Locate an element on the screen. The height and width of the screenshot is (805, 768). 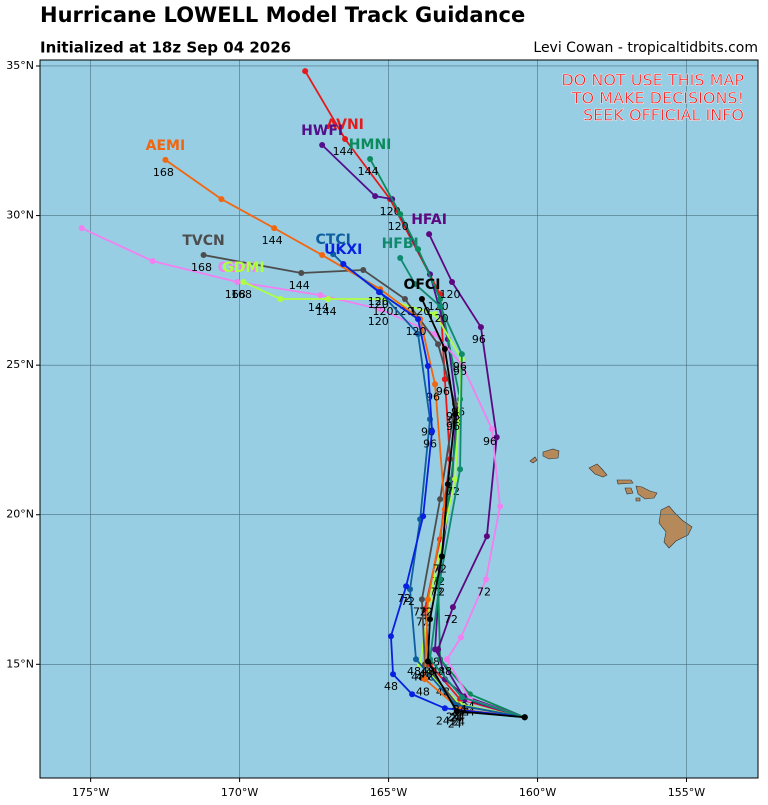
model-name: CEMI is located at coordinates (237, 268).